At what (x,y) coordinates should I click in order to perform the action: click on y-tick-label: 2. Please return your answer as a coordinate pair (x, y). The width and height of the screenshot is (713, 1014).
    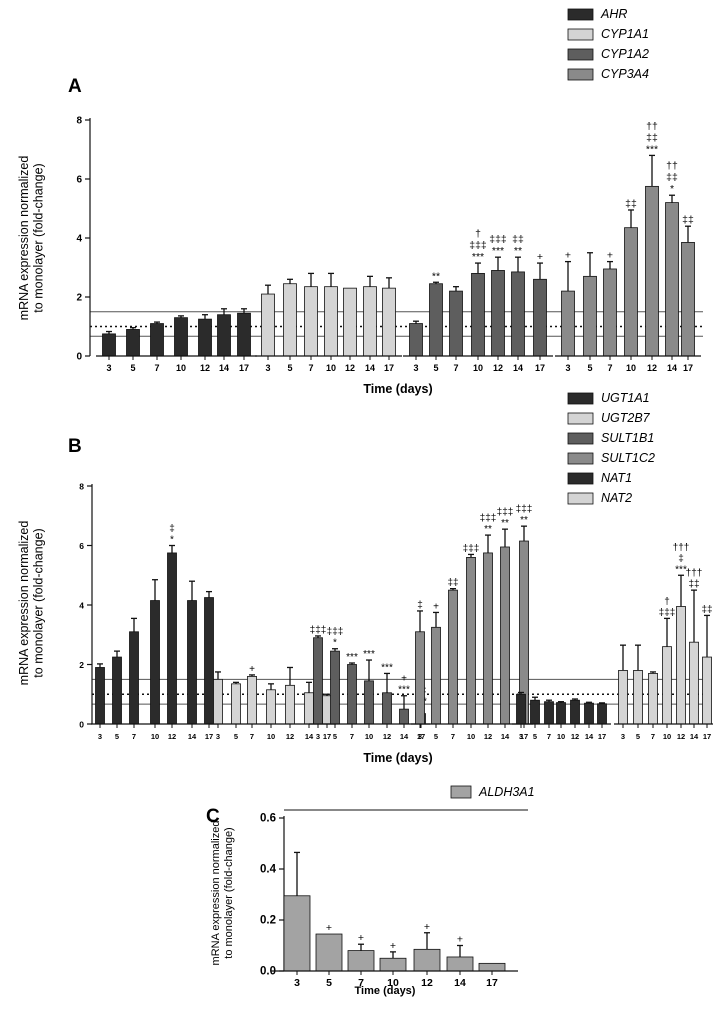
    Looking at the image, I should click on (81, 665).